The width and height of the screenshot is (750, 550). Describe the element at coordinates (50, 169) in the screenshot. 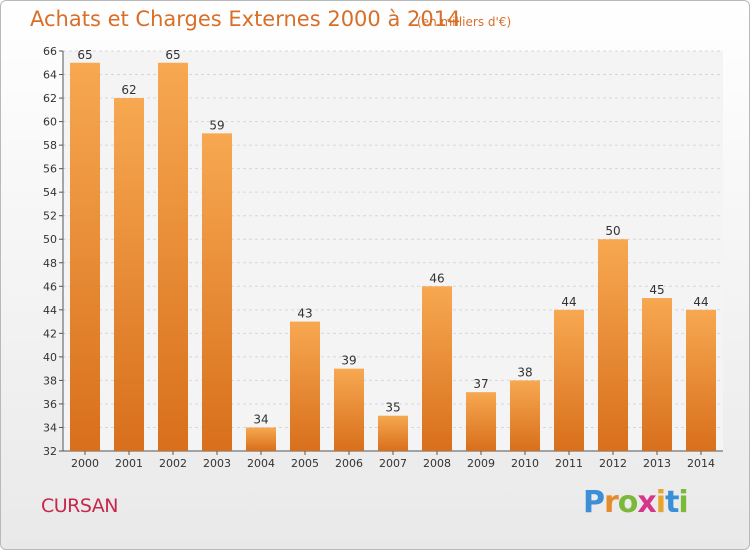

I see `y-tick-label: 56` at that location.